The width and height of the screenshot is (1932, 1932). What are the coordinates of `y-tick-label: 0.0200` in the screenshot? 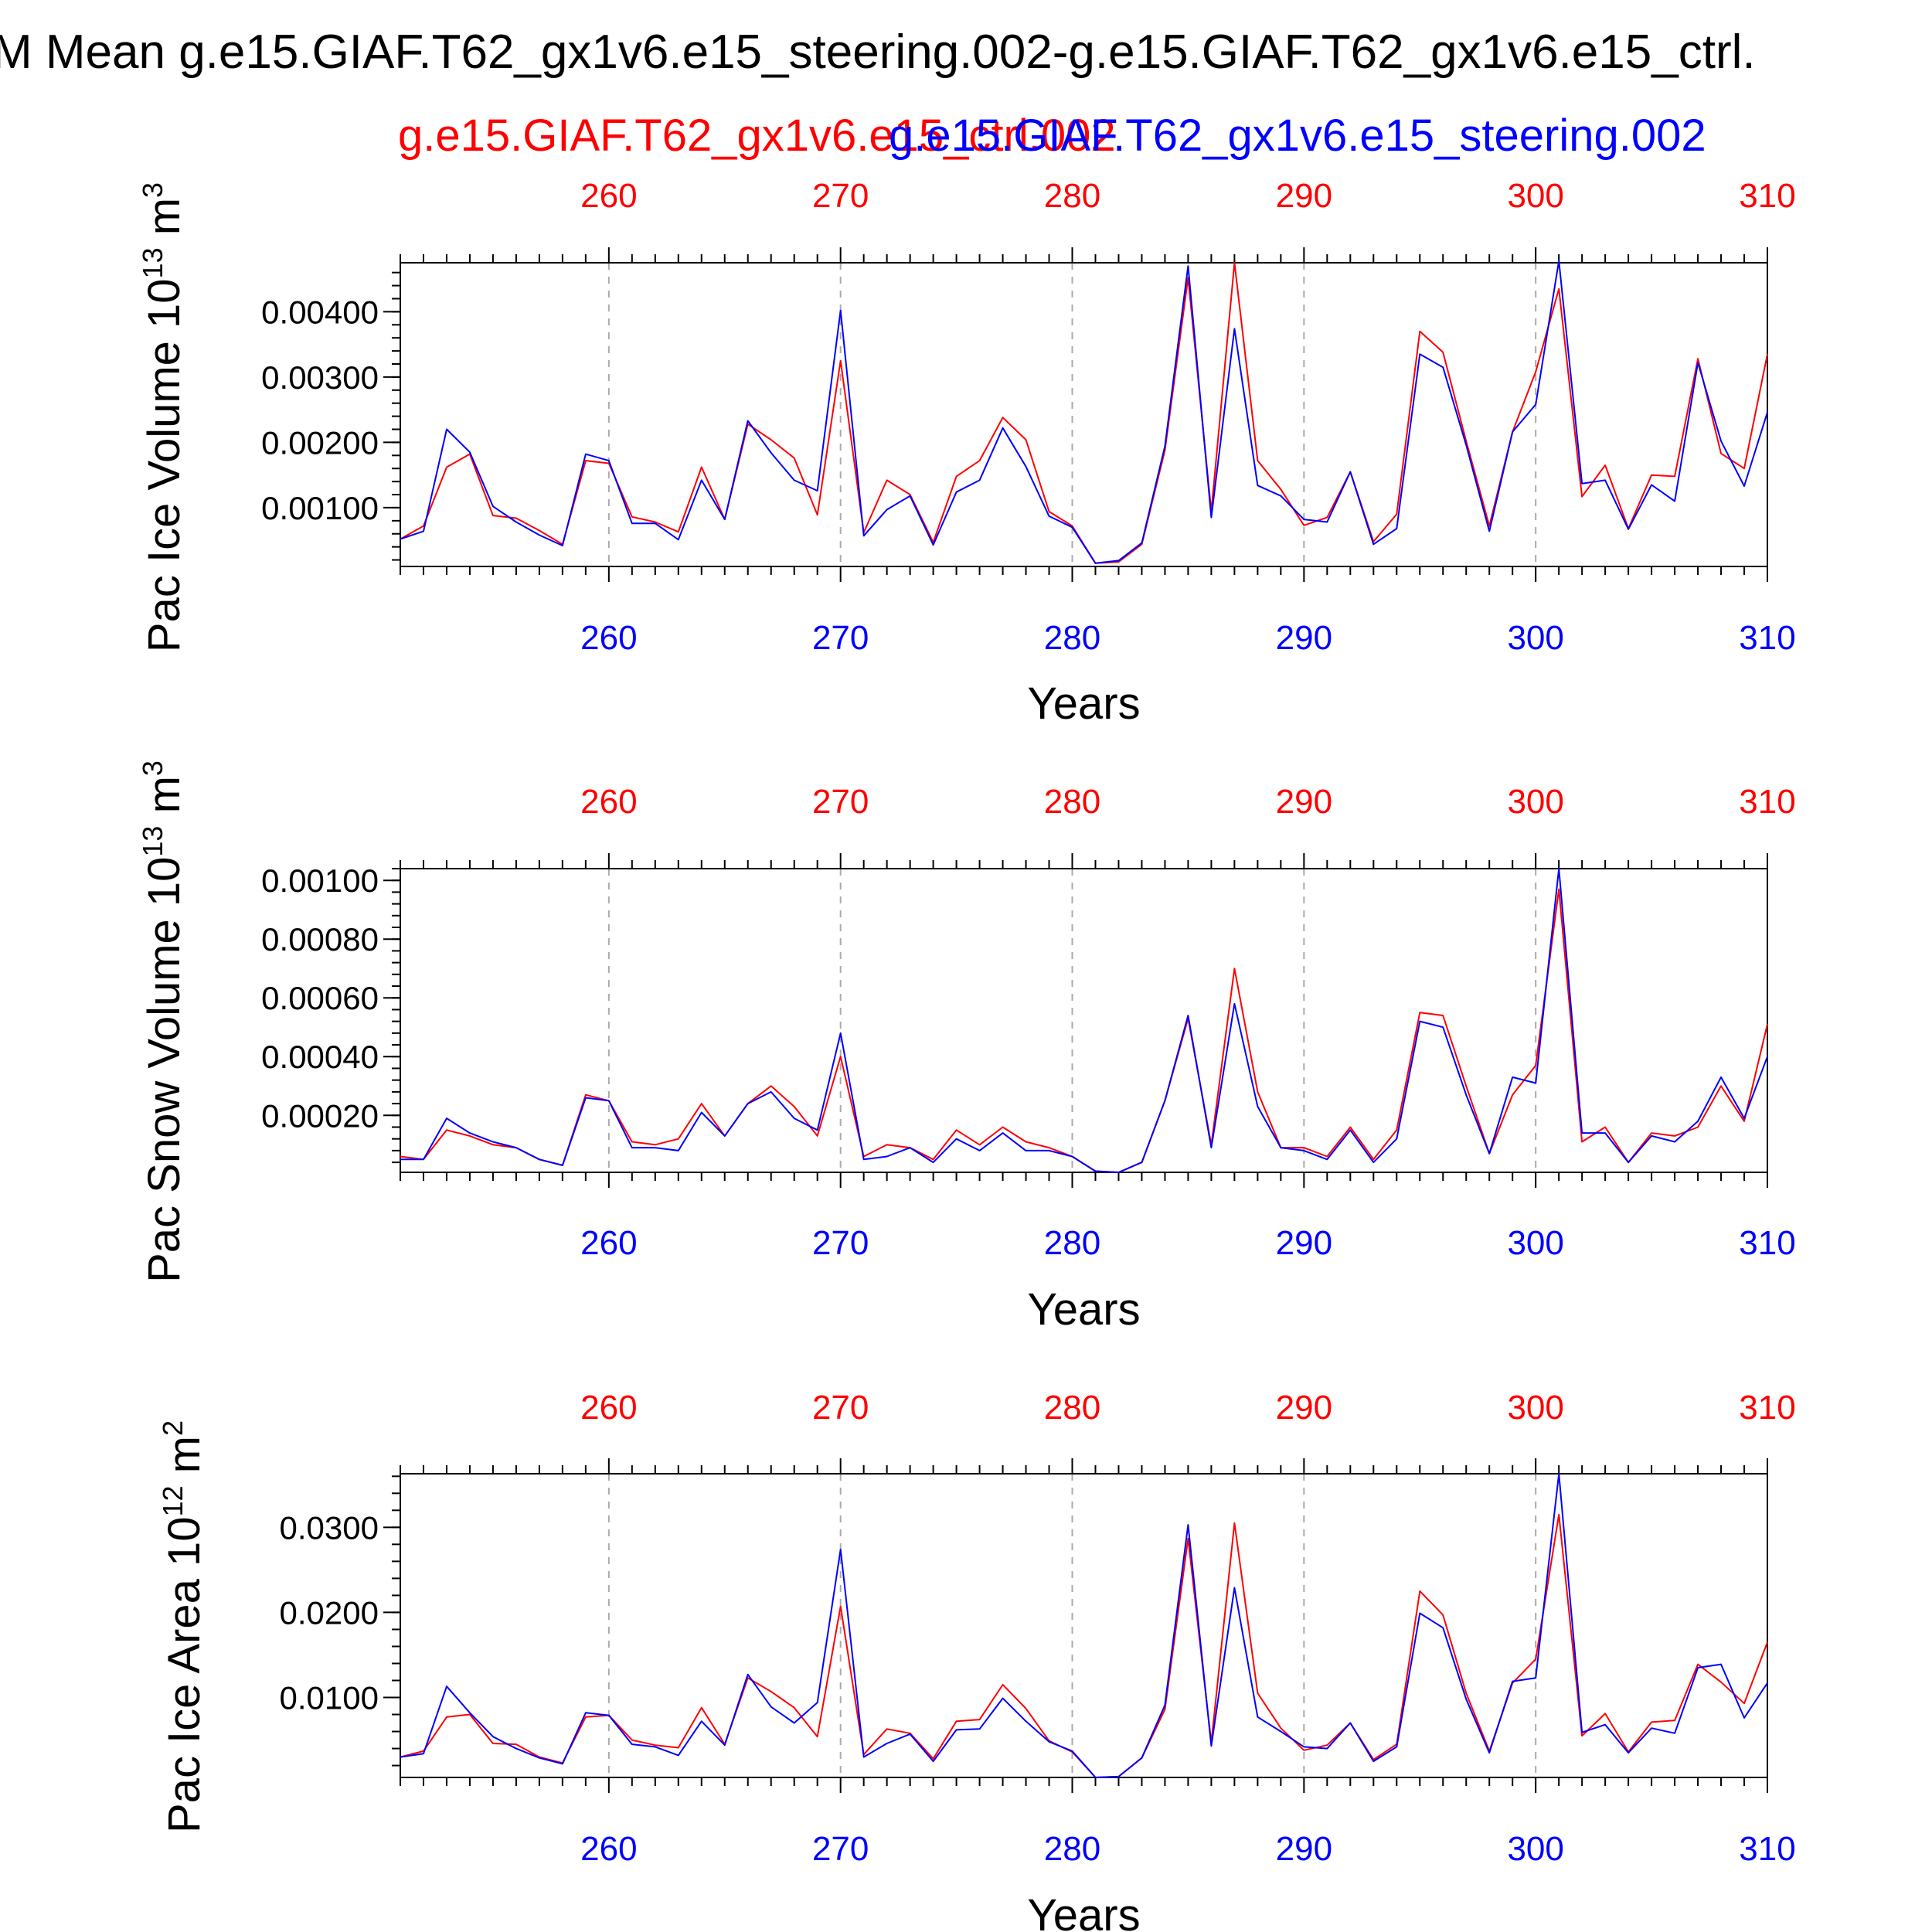 It's located at (330, 1613).